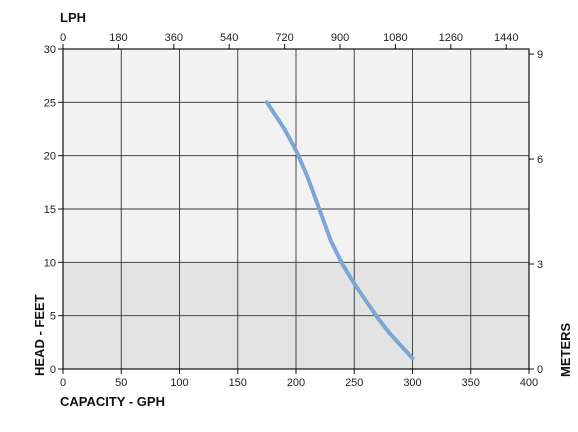  What do you see at coordinates (451, 38) in the screenshot?
I see `top-tick-label: 1260` at bounding box center [451, 38].